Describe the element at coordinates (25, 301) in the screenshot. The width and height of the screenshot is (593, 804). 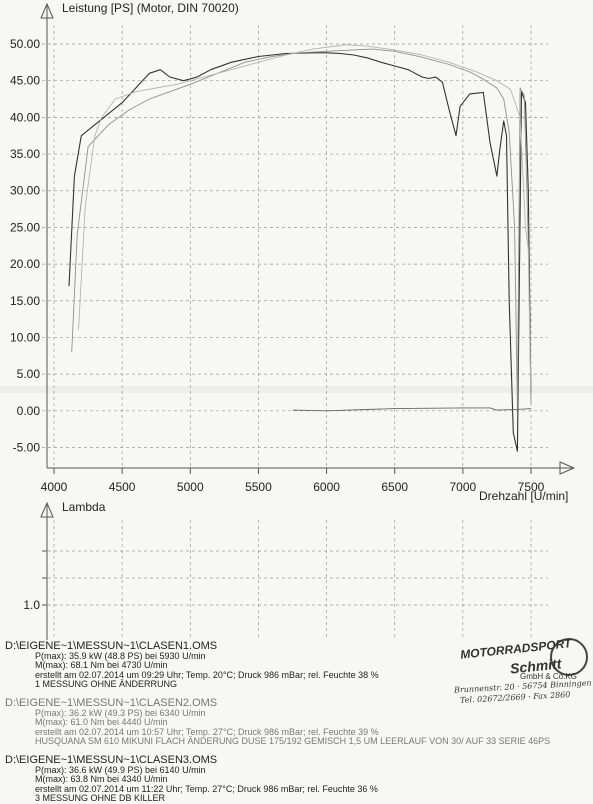
I see `y-tick-label: 15.00` at that location.